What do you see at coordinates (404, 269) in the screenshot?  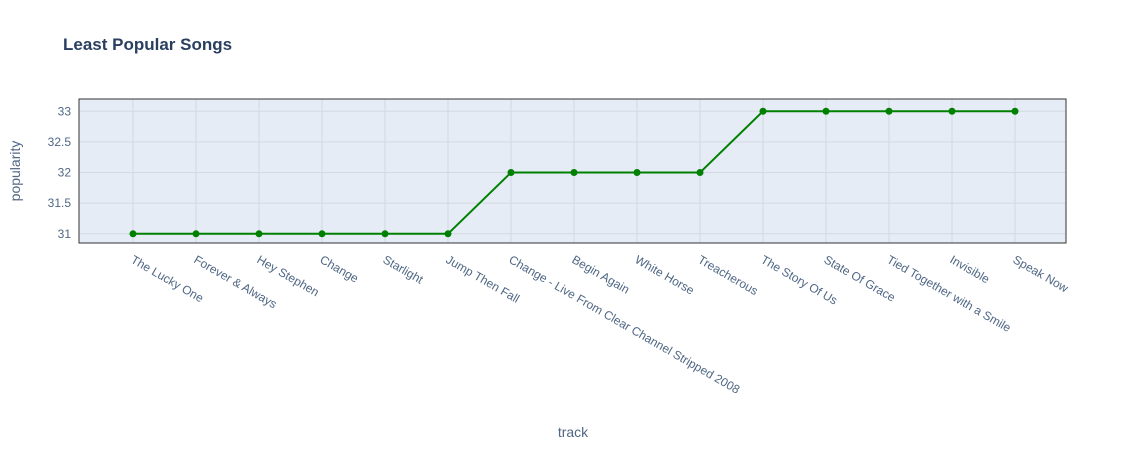 I see `x-tick-label: Starlight` at bounding box center [404, 269].